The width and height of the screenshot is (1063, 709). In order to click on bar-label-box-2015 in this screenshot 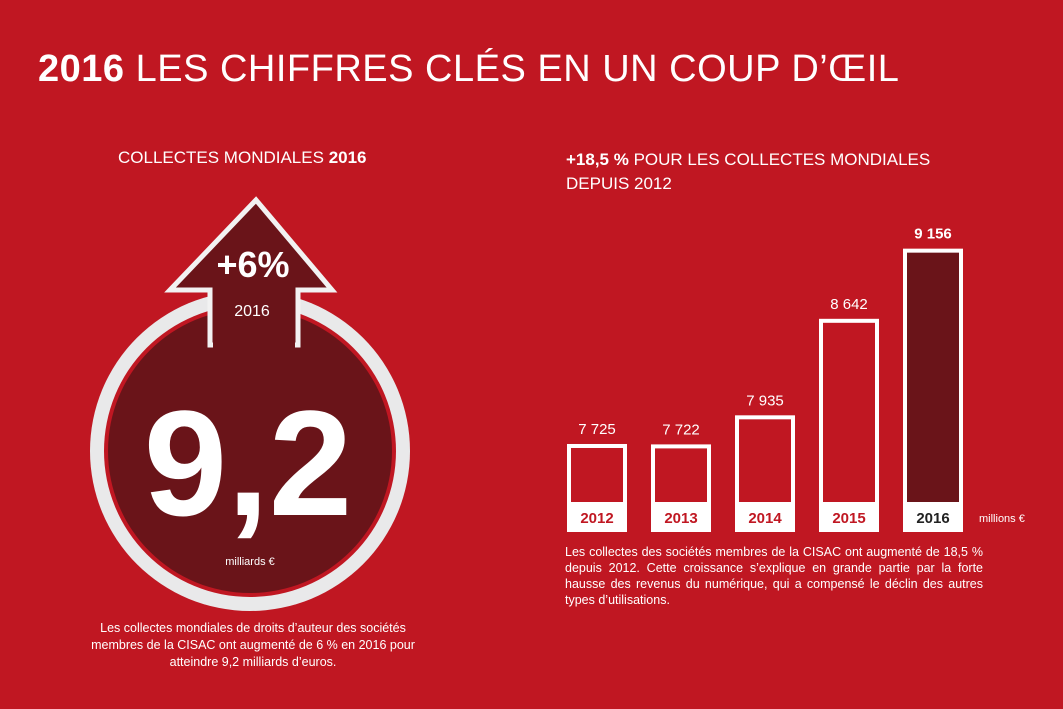, I will do `click(849, 517)`.